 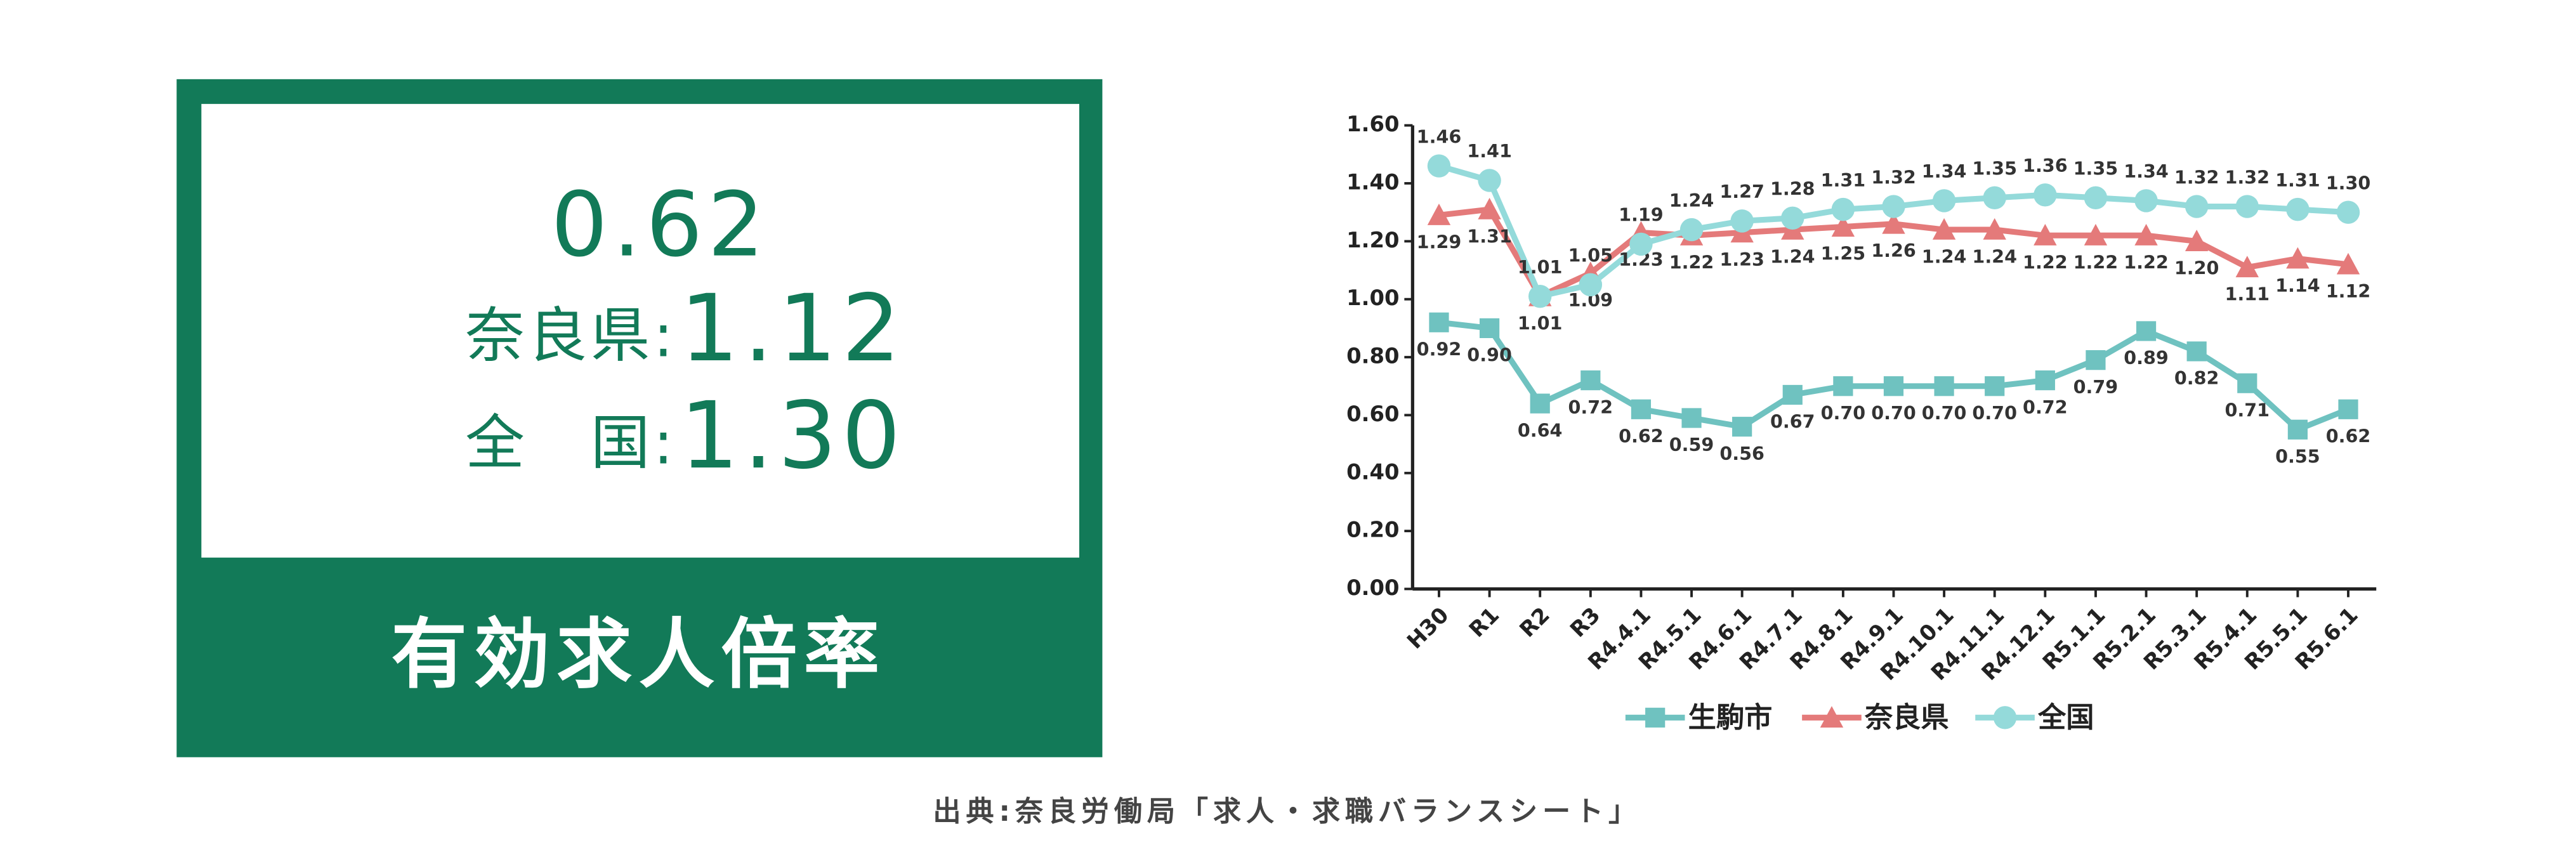 What do you see at coordinates (638, 655) in the screenshot?
I see `panel-caption: 有効求人倍率` at bounding box center [638, 655].